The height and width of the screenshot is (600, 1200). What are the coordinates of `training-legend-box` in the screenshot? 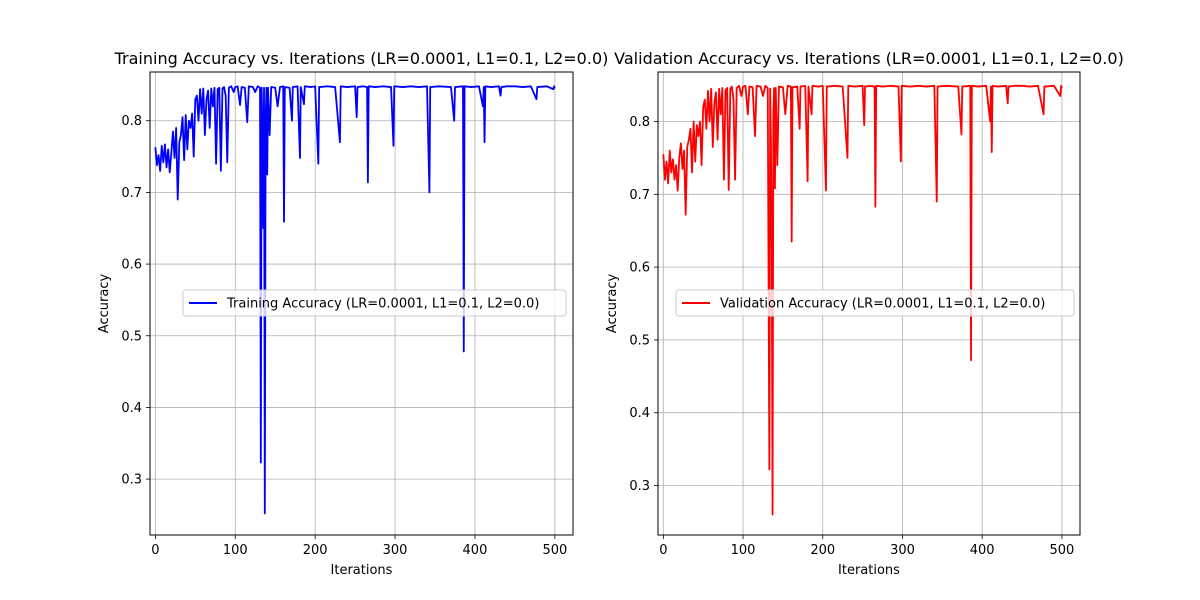 It's located at (374, 303).